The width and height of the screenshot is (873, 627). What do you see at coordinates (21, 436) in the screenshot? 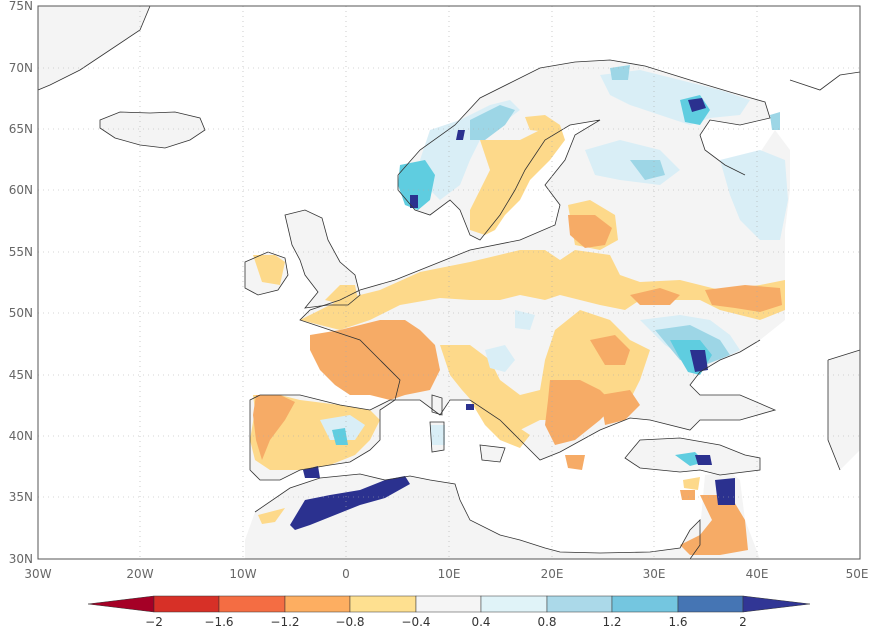
I see `lat-label: 40N` at bounding box center [21, 436].